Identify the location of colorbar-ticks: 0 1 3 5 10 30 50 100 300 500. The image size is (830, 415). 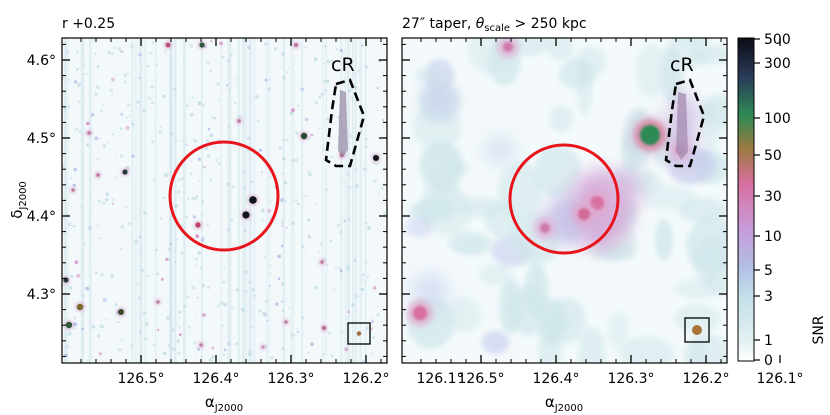
(772, 200).